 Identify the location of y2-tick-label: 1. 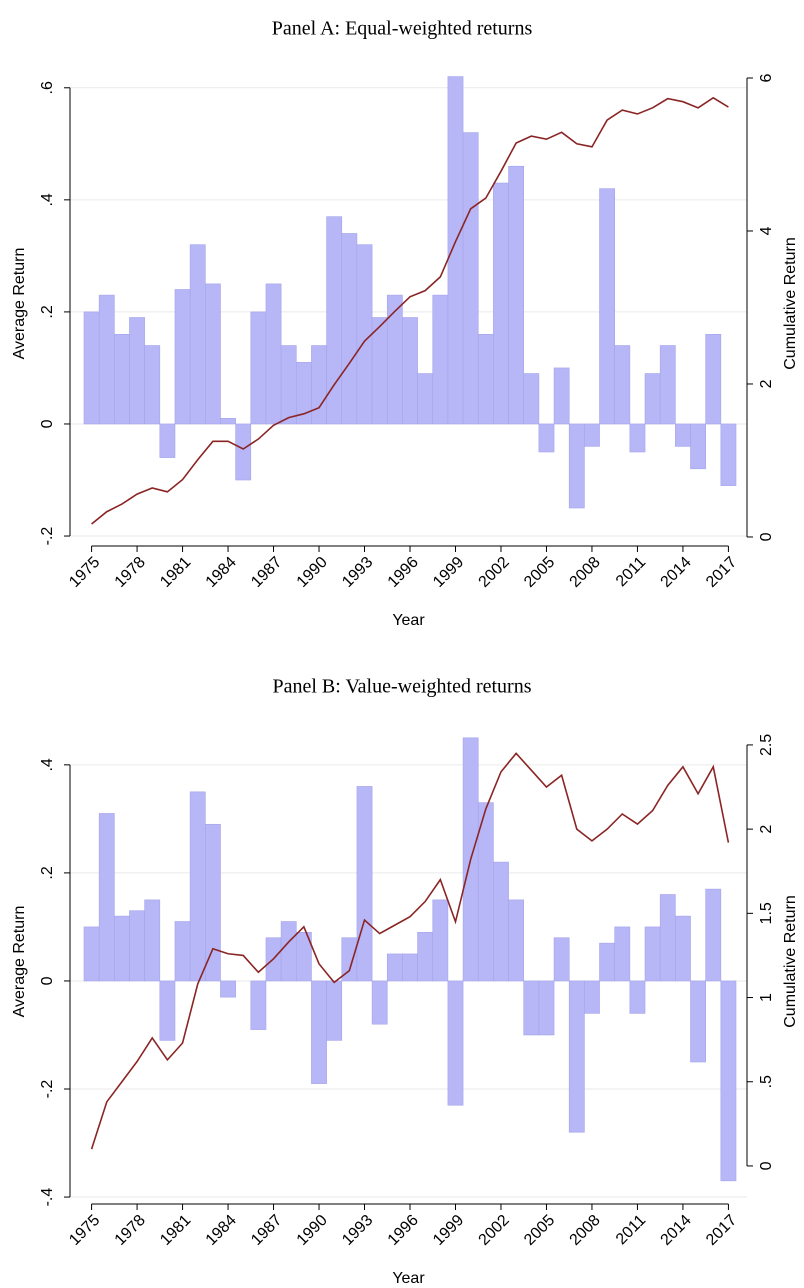
(766, 997).